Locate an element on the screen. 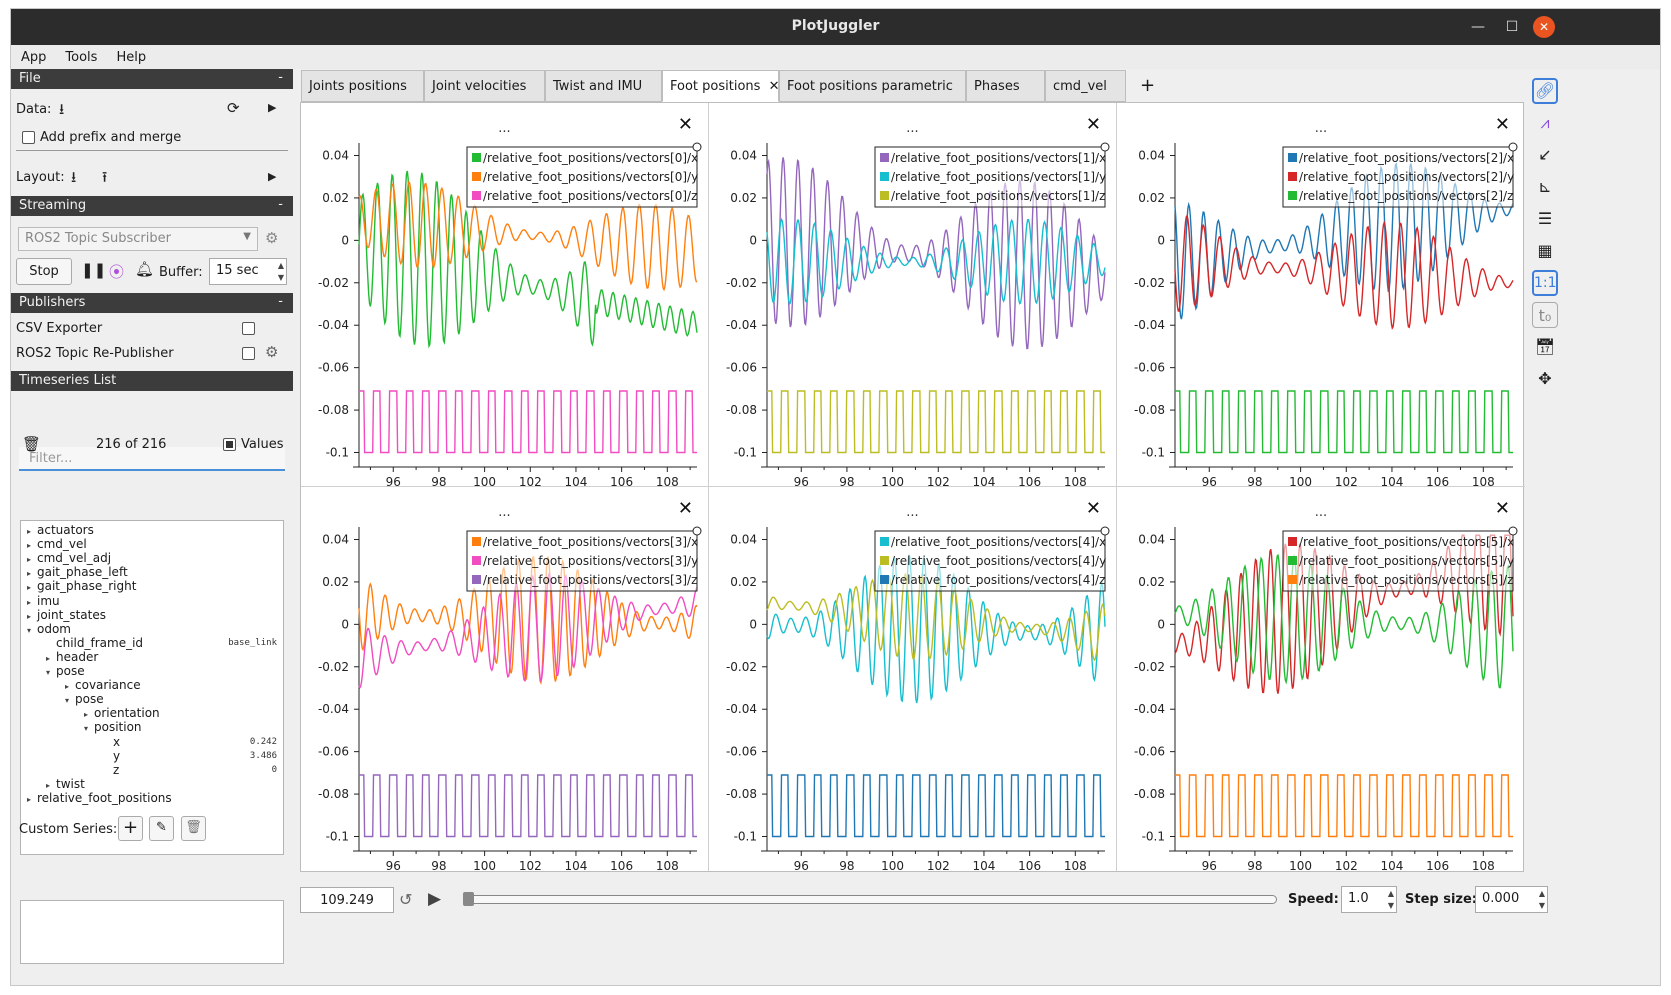 Image resolution: width=1671 pixels, height=995 pixels. link-icon: 🔗︎ is located at coordinates (1545, 91).